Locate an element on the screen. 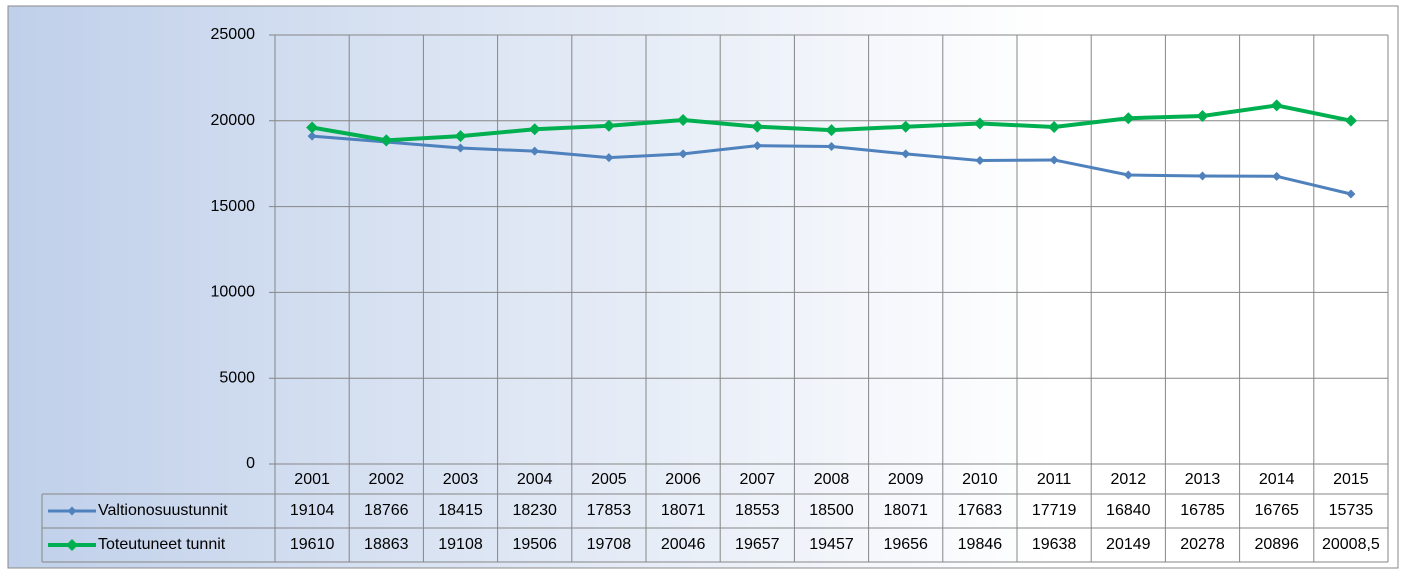  legend-label: Toteutuneet tunnit is located at coordinates (162, 544).